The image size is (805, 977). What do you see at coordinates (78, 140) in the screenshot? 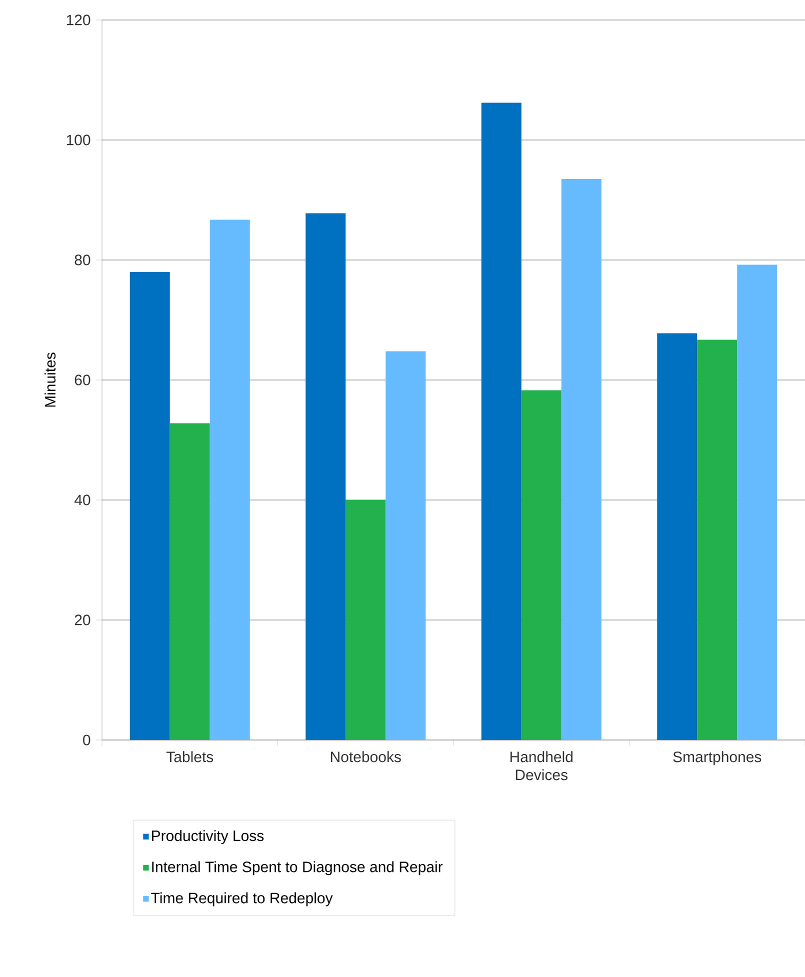
I see `y-tick-label: 100` at bounding box center [78, 140].